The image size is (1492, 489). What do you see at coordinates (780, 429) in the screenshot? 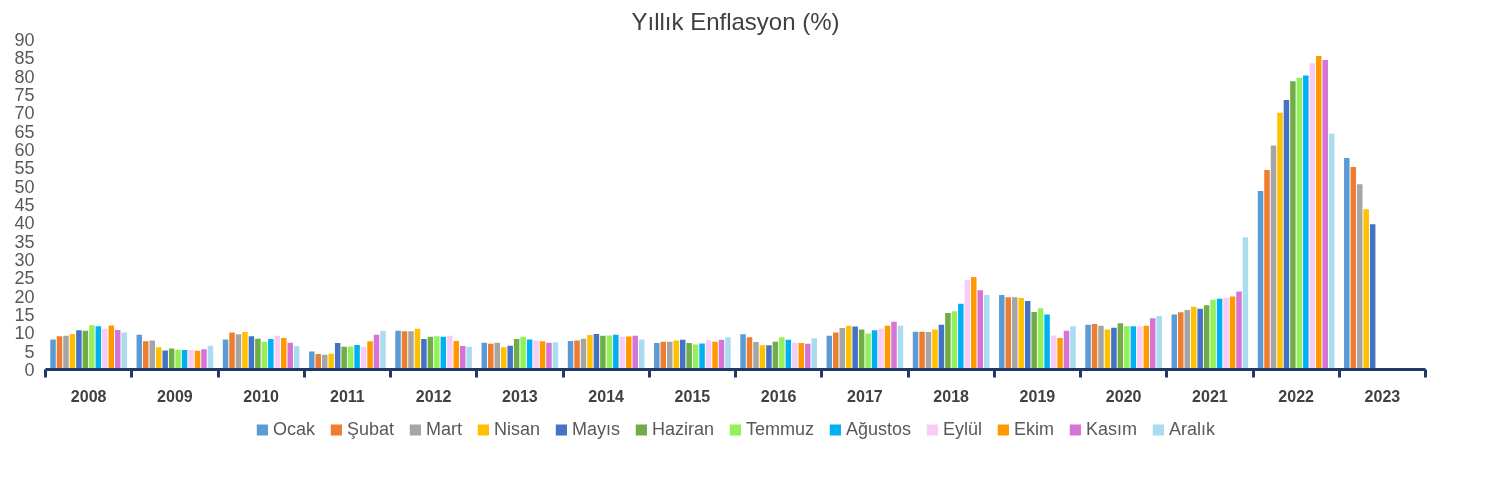
I see `legend-label: Temmuz` at bounding box center [780, 429].